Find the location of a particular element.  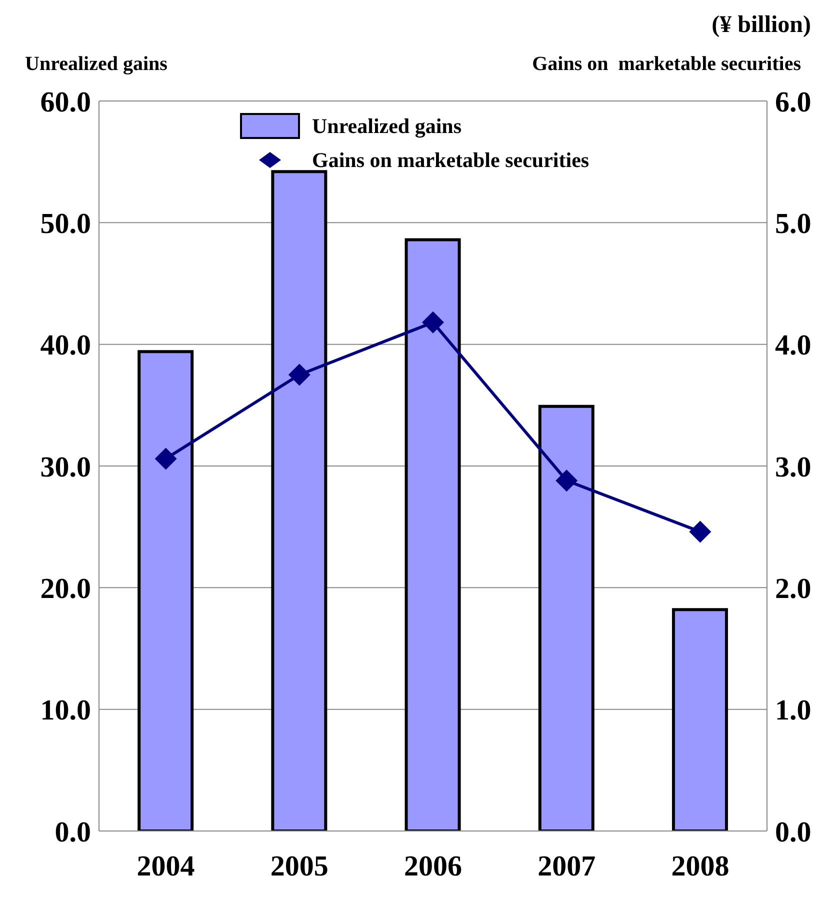

legend-label: Unrealized gains is located at coordinates (387, 126).